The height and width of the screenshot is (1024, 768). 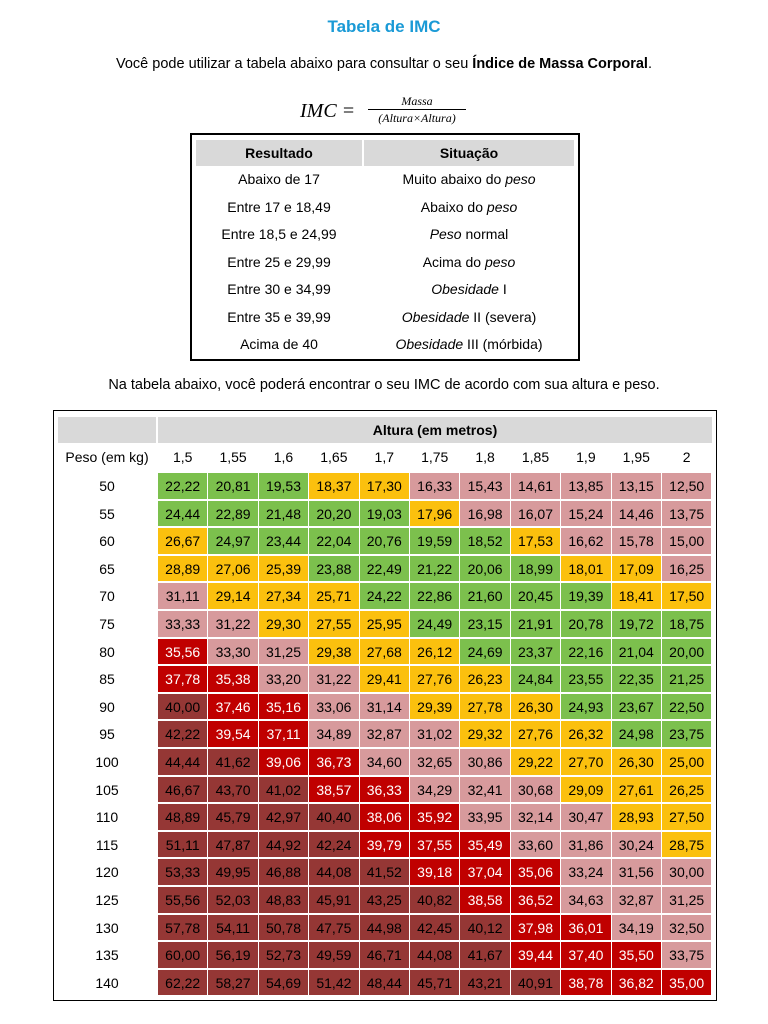 I want to click on imc-cell: 27,76, so click(x=535, y=734).